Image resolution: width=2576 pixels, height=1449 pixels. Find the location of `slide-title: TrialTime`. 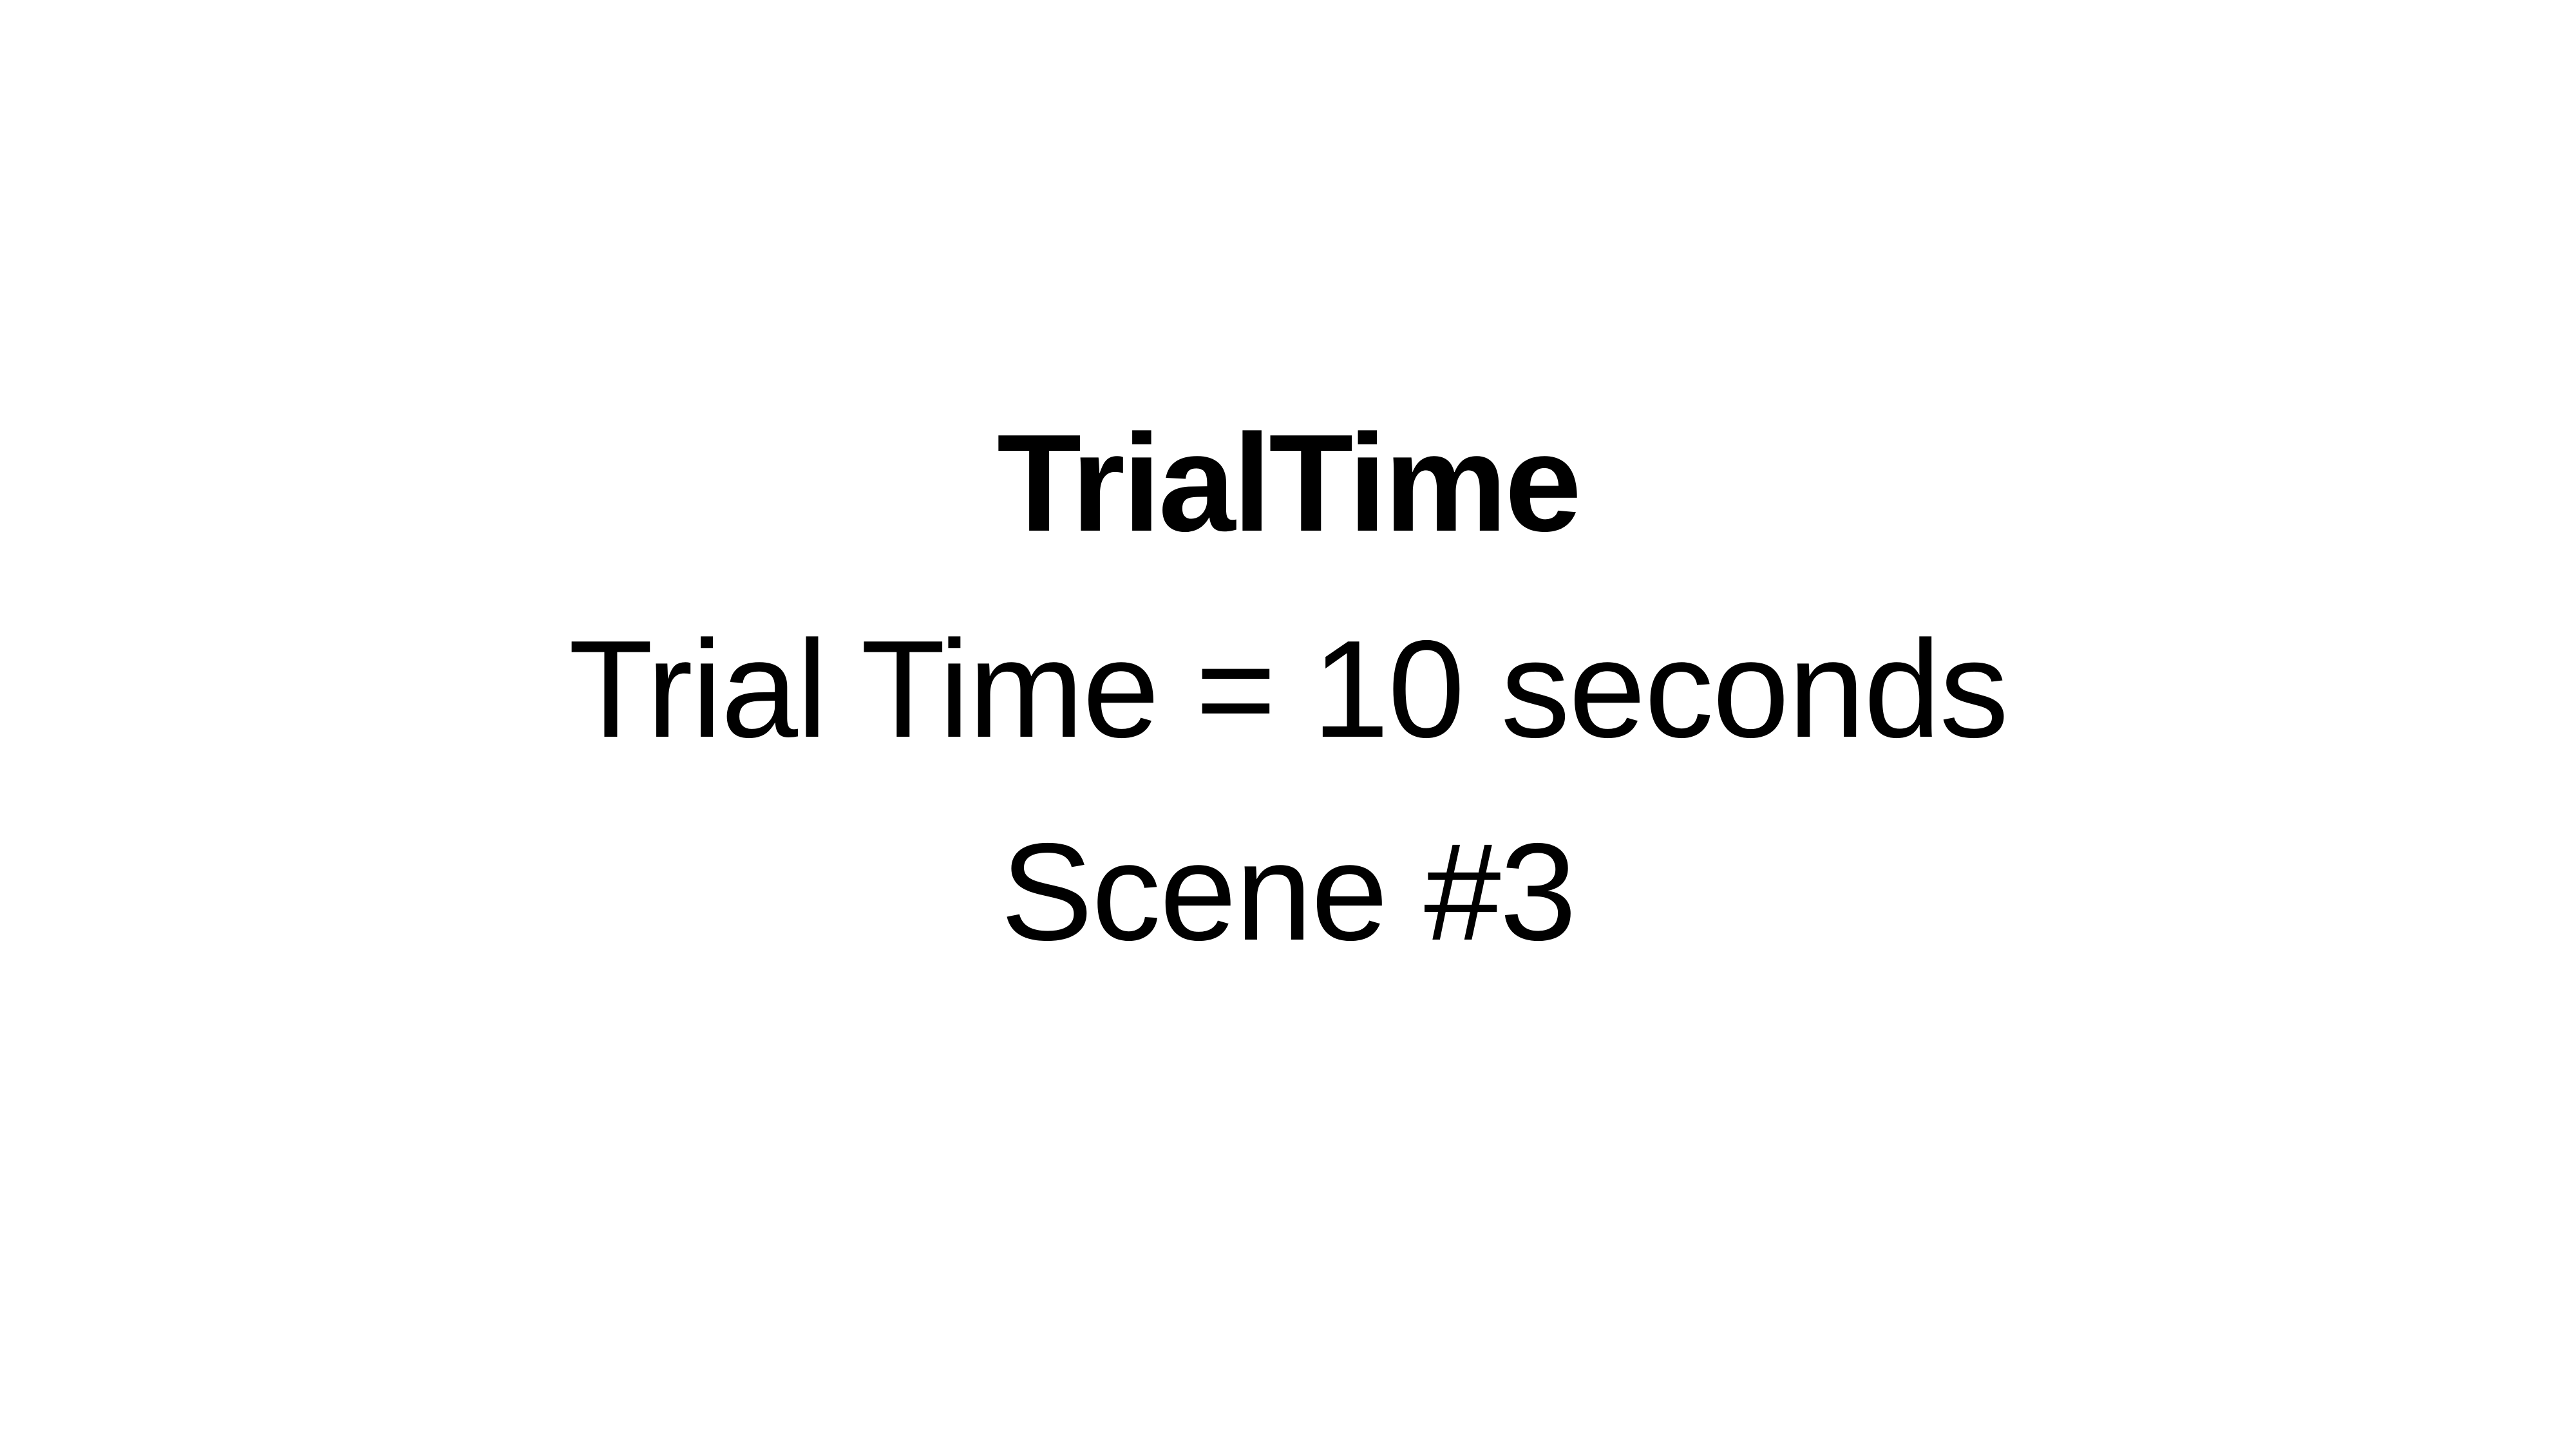

slide-title: TrialTime is located at coordinates (1289, 482).